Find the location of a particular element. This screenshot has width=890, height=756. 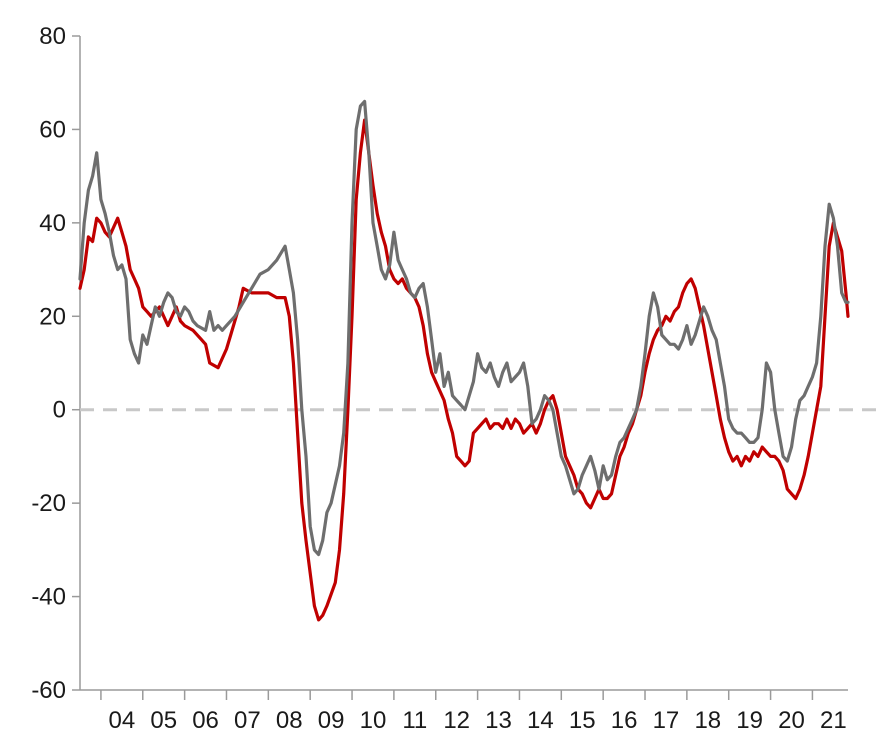

y-axis: -60 -40 -20 0 20 40 60 80 is located at coordinates (56, 363).